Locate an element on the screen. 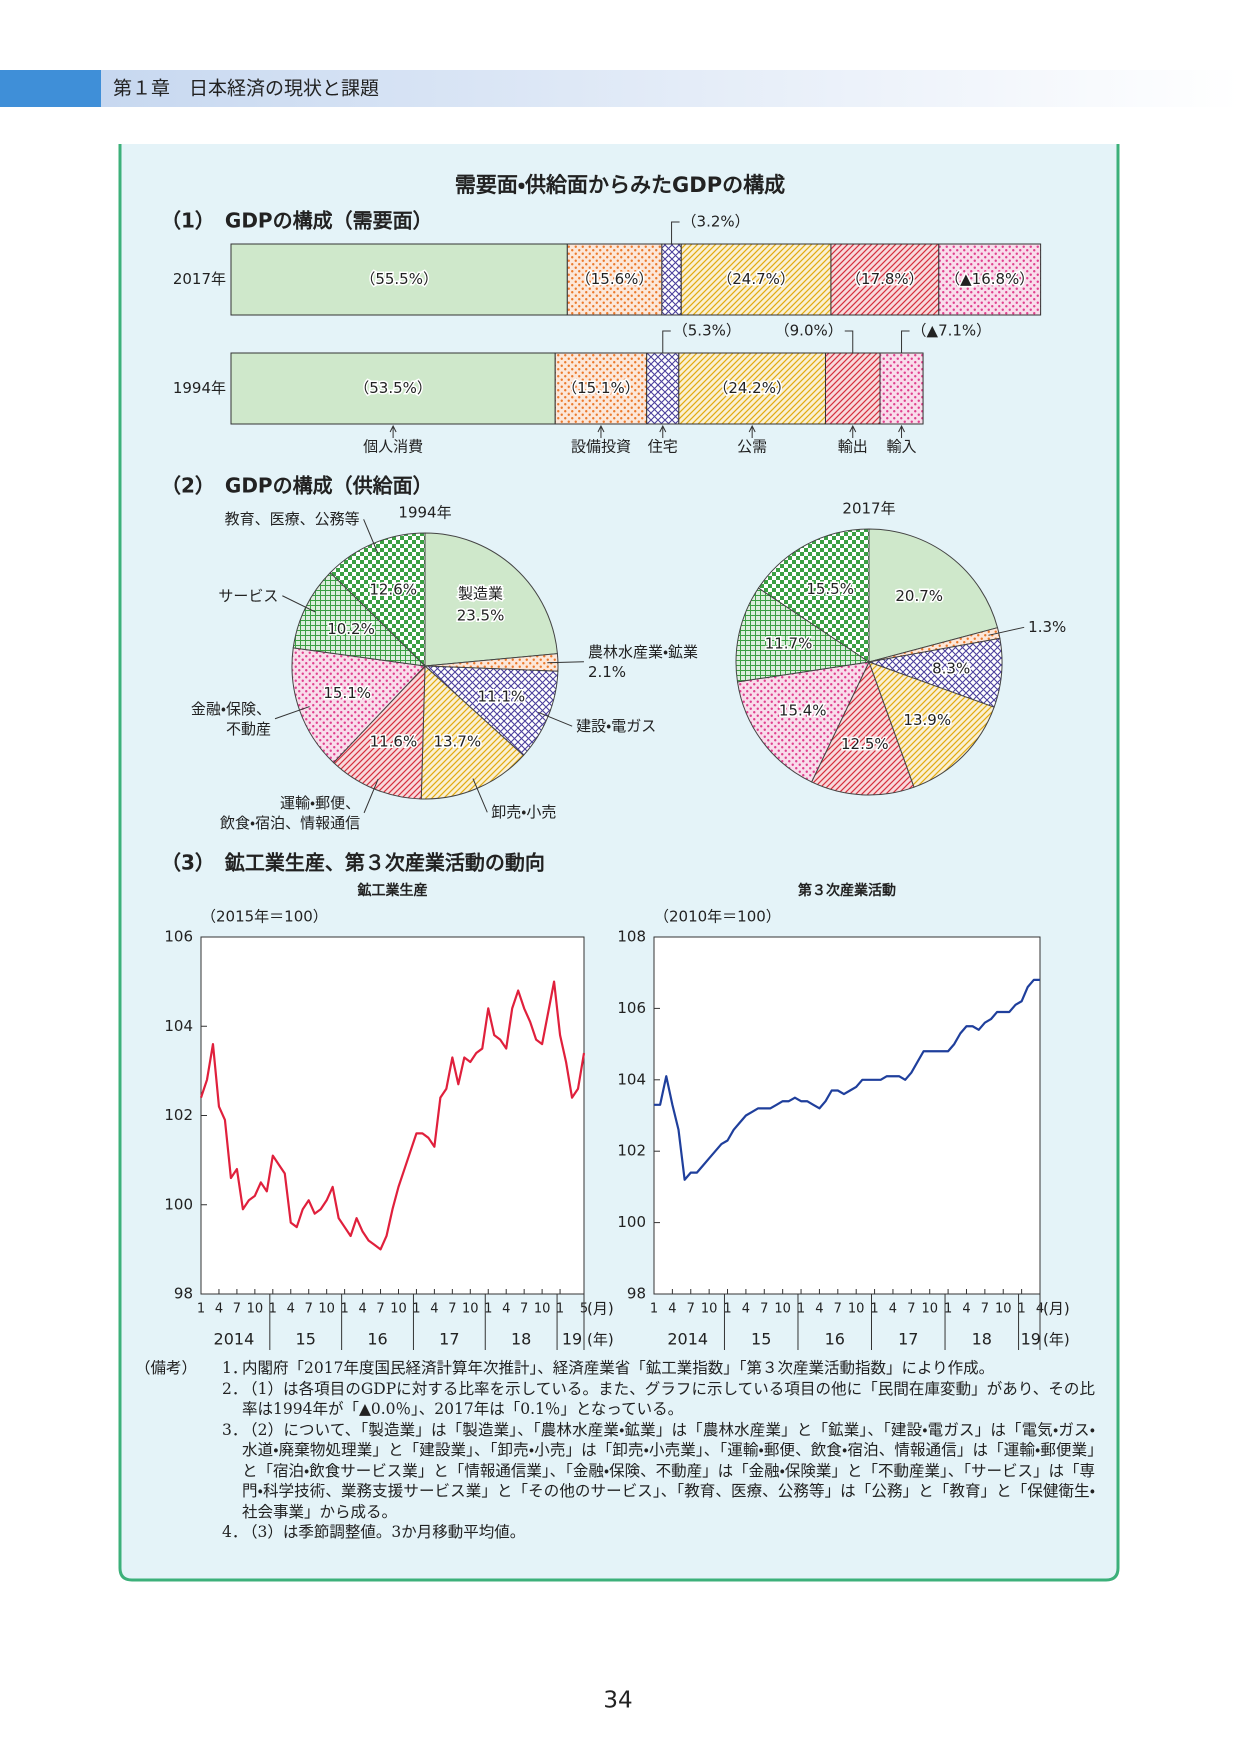  value-label: （15.6%） is located at coordinates (615, 279).